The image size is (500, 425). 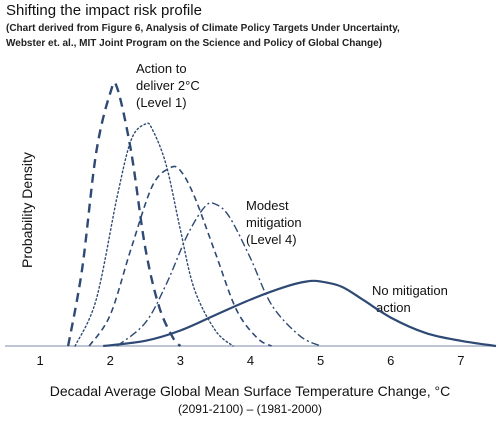 I want to click on annotation-no-mitigation-line-1: No mitigation, so click(x=410, y=290).